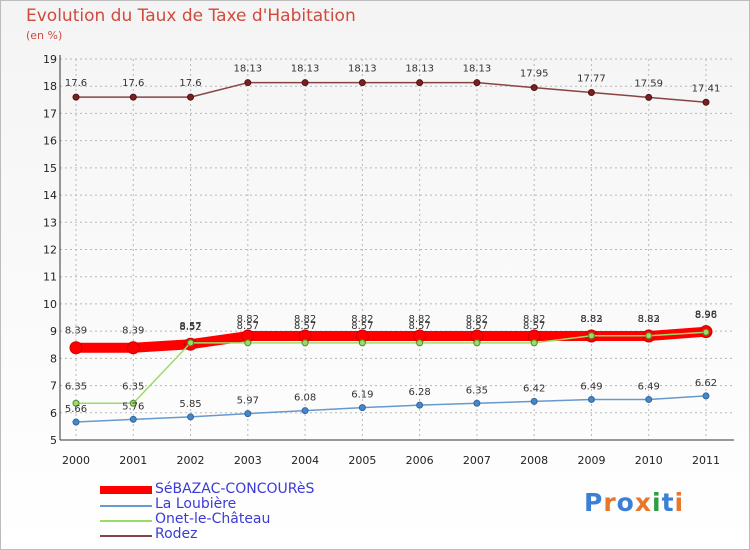 The image size is (750, 550). What do you see at coordinates (50, 86) in the screenshot?
I see `y-tick-label: 18` at bounding box center [50, 86].